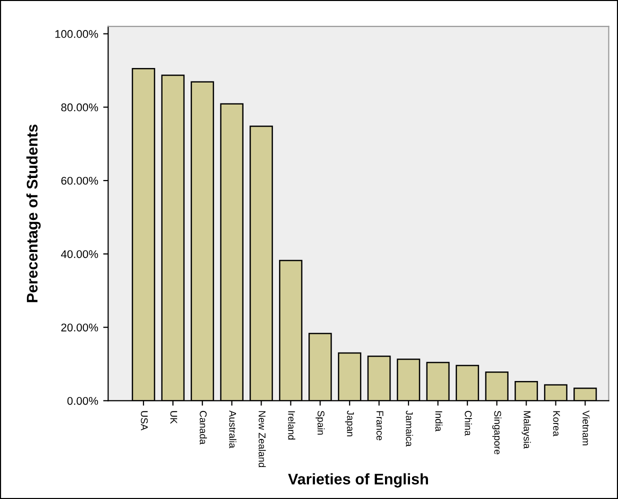  Describe the element at coordinates (497, 432) in the screenshot. I see `x-tick-label: Singapore` at that location.